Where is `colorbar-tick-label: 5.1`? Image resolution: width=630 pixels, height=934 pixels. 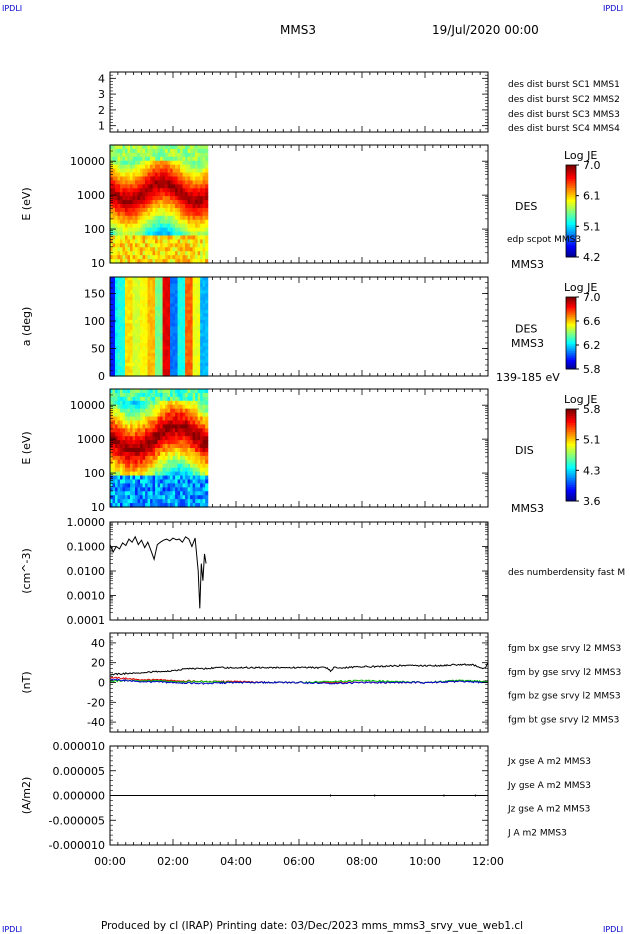 colorbar-tick-label: 5.1 is located at coordinates (592, 226).